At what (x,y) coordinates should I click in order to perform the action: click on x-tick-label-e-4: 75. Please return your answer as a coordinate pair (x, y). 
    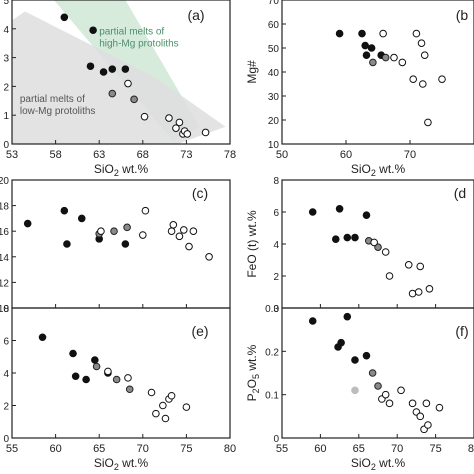
    Looking at the image, I should click on (186, 449).